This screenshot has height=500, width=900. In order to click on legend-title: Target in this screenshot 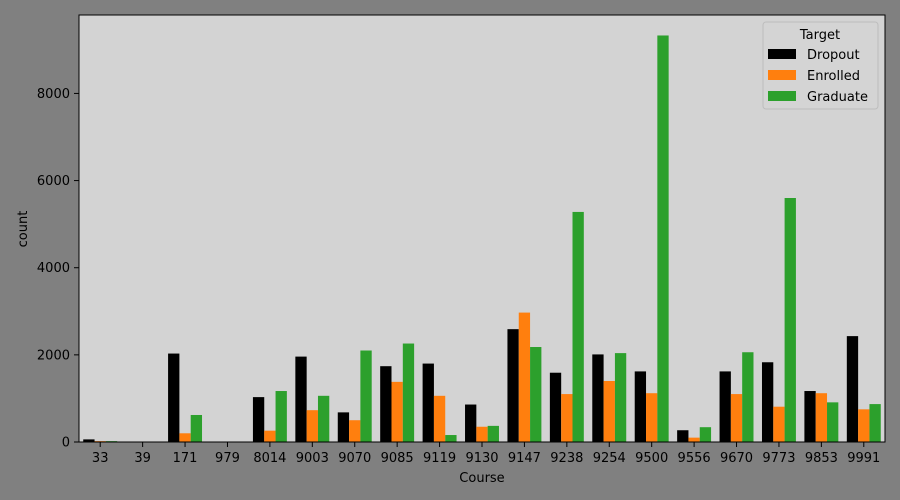, I will do `click(819, 35)`.